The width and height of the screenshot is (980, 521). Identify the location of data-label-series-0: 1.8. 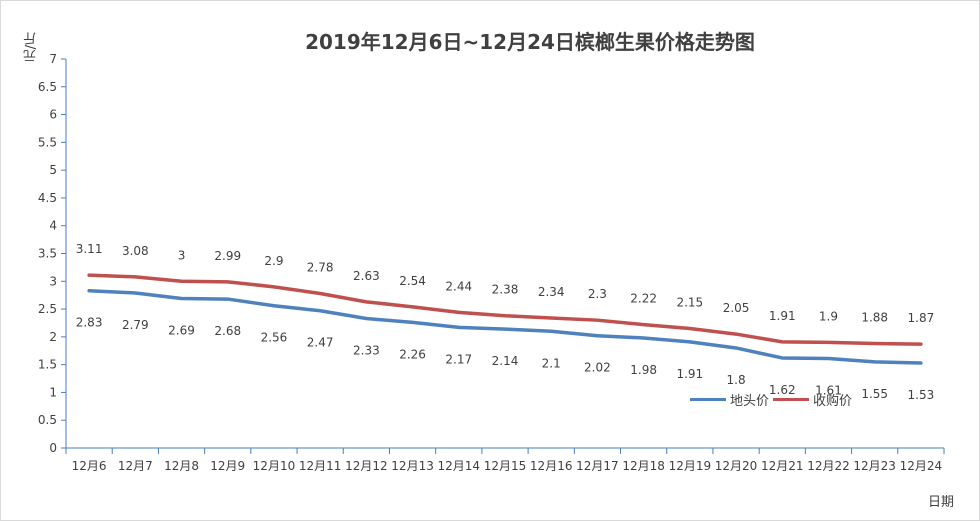
(736, 380).